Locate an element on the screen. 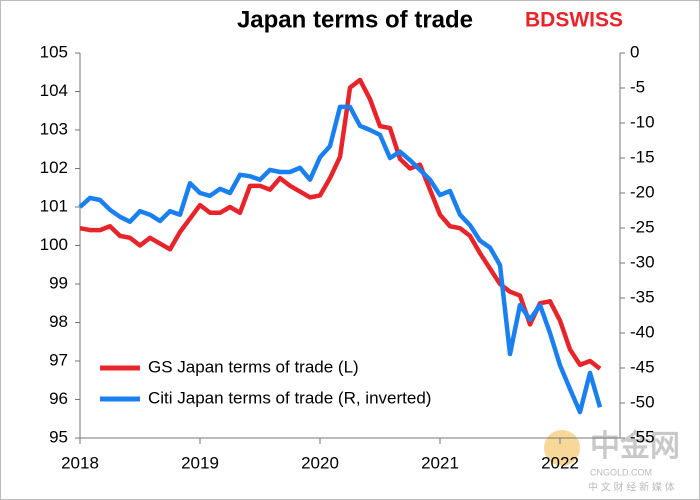 The width and height of the screenshot is (700, 500). y-tick-label: 96 is located at coordinates (58, 398).